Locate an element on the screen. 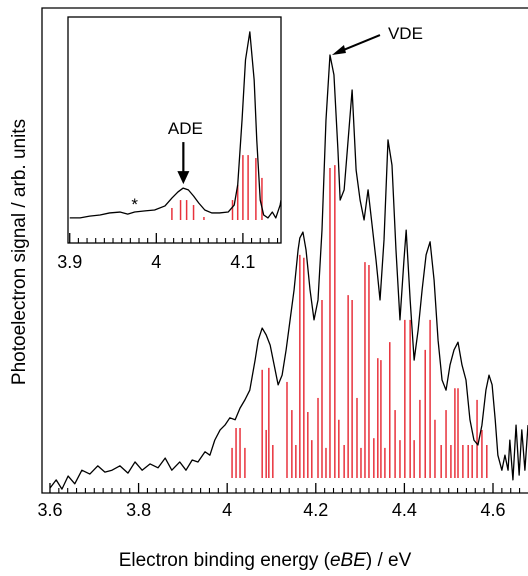  spectrum-line is located at coordinates (175, 125).